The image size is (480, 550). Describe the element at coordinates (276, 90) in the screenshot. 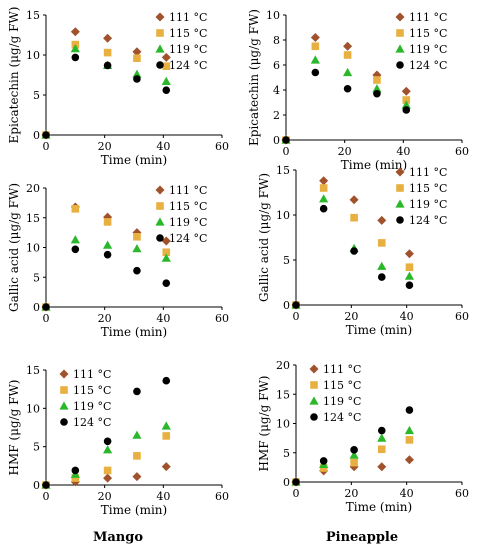

I see `y-tick-label: 4` at that location.